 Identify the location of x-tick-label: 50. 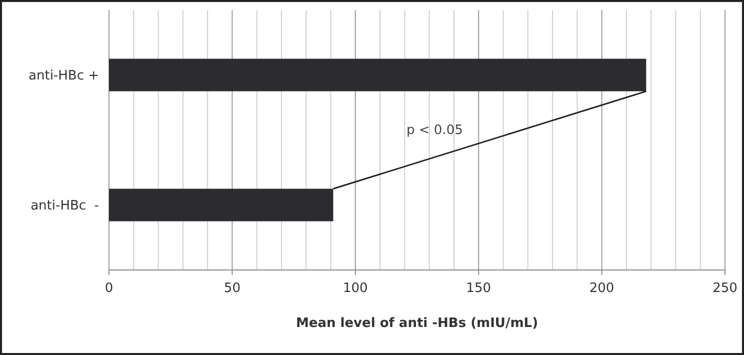
(232, 288).